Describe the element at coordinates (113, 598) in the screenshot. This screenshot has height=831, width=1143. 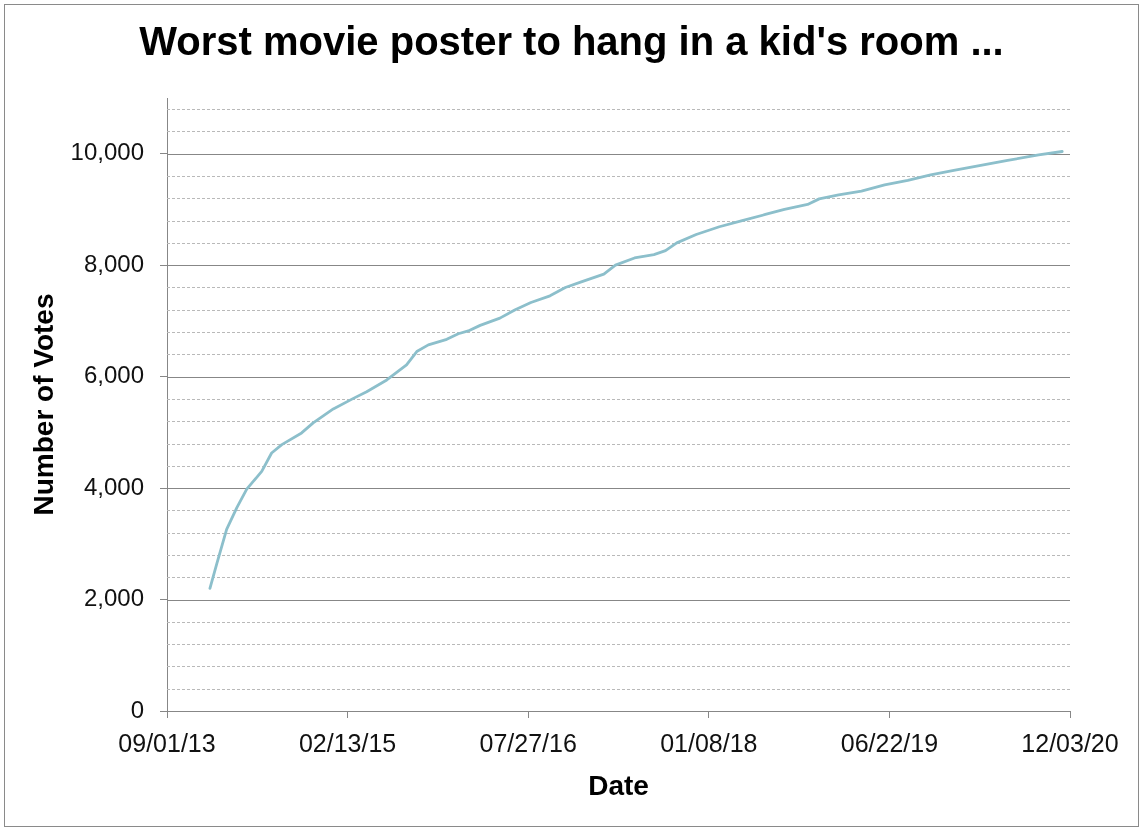
I see `y-tick-label: 2,000` at that location.